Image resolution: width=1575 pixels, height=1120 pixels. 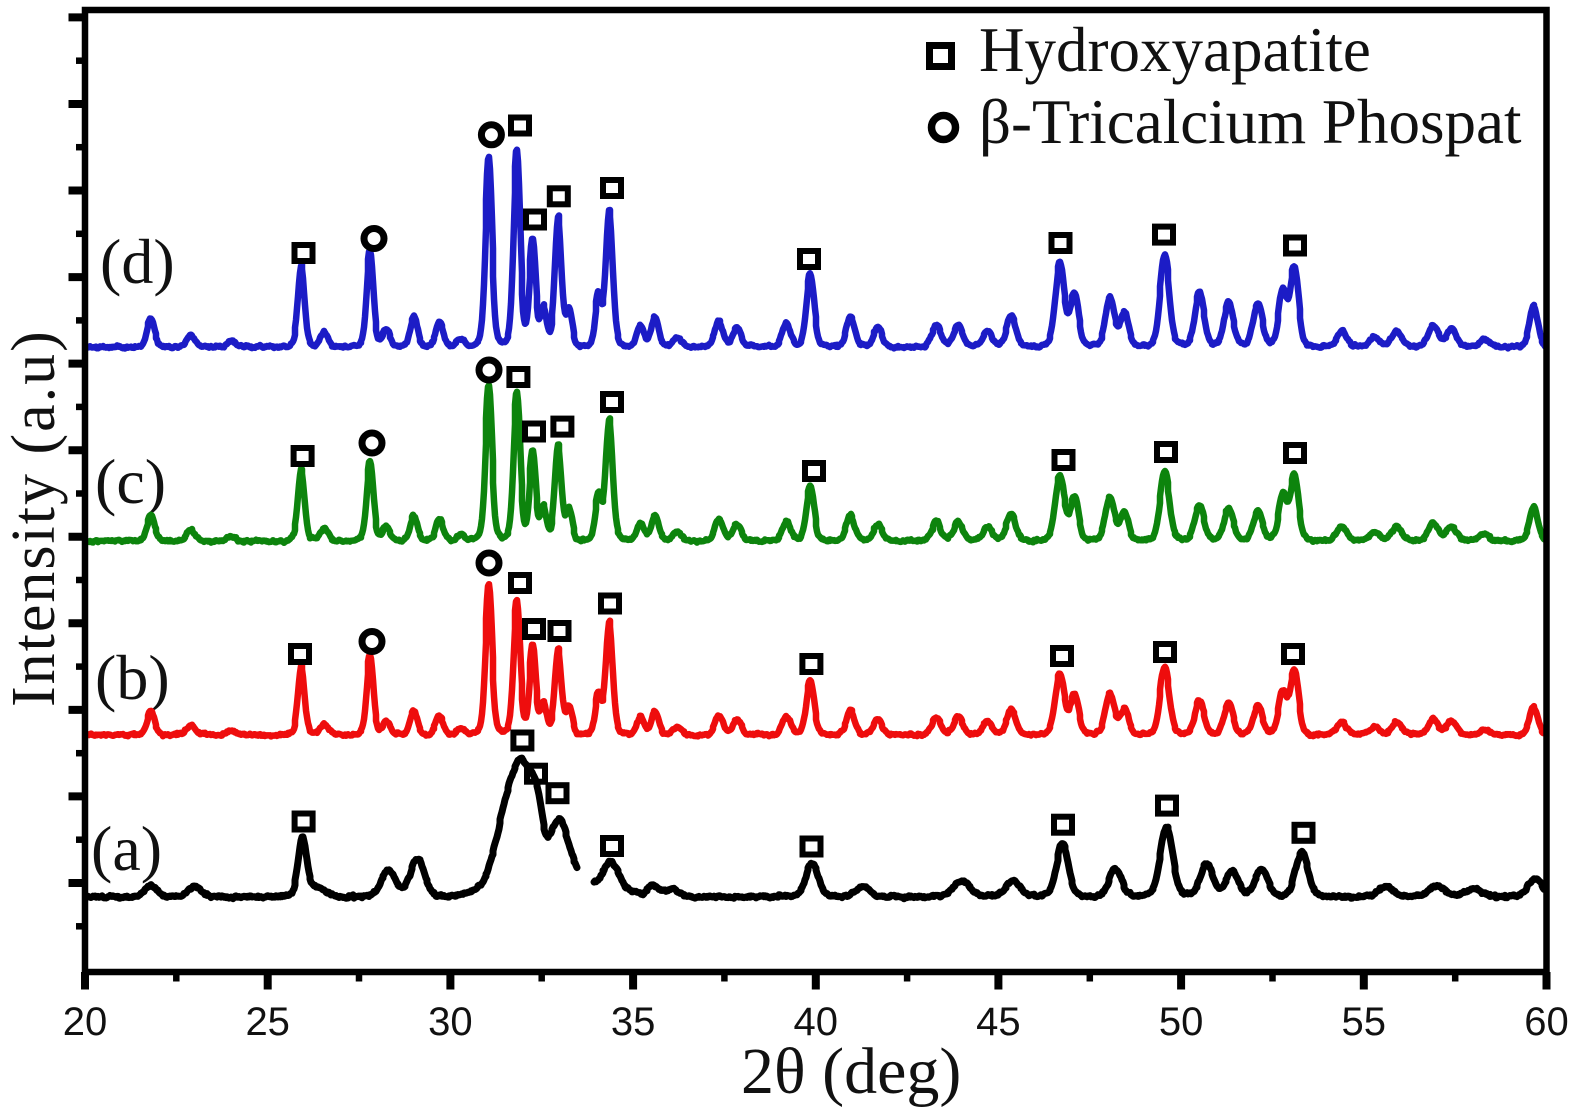 What do you see at coordinates (130, 481) in the screenshot?
I see `svg-text: (c)` at bounding box center [130, 481].